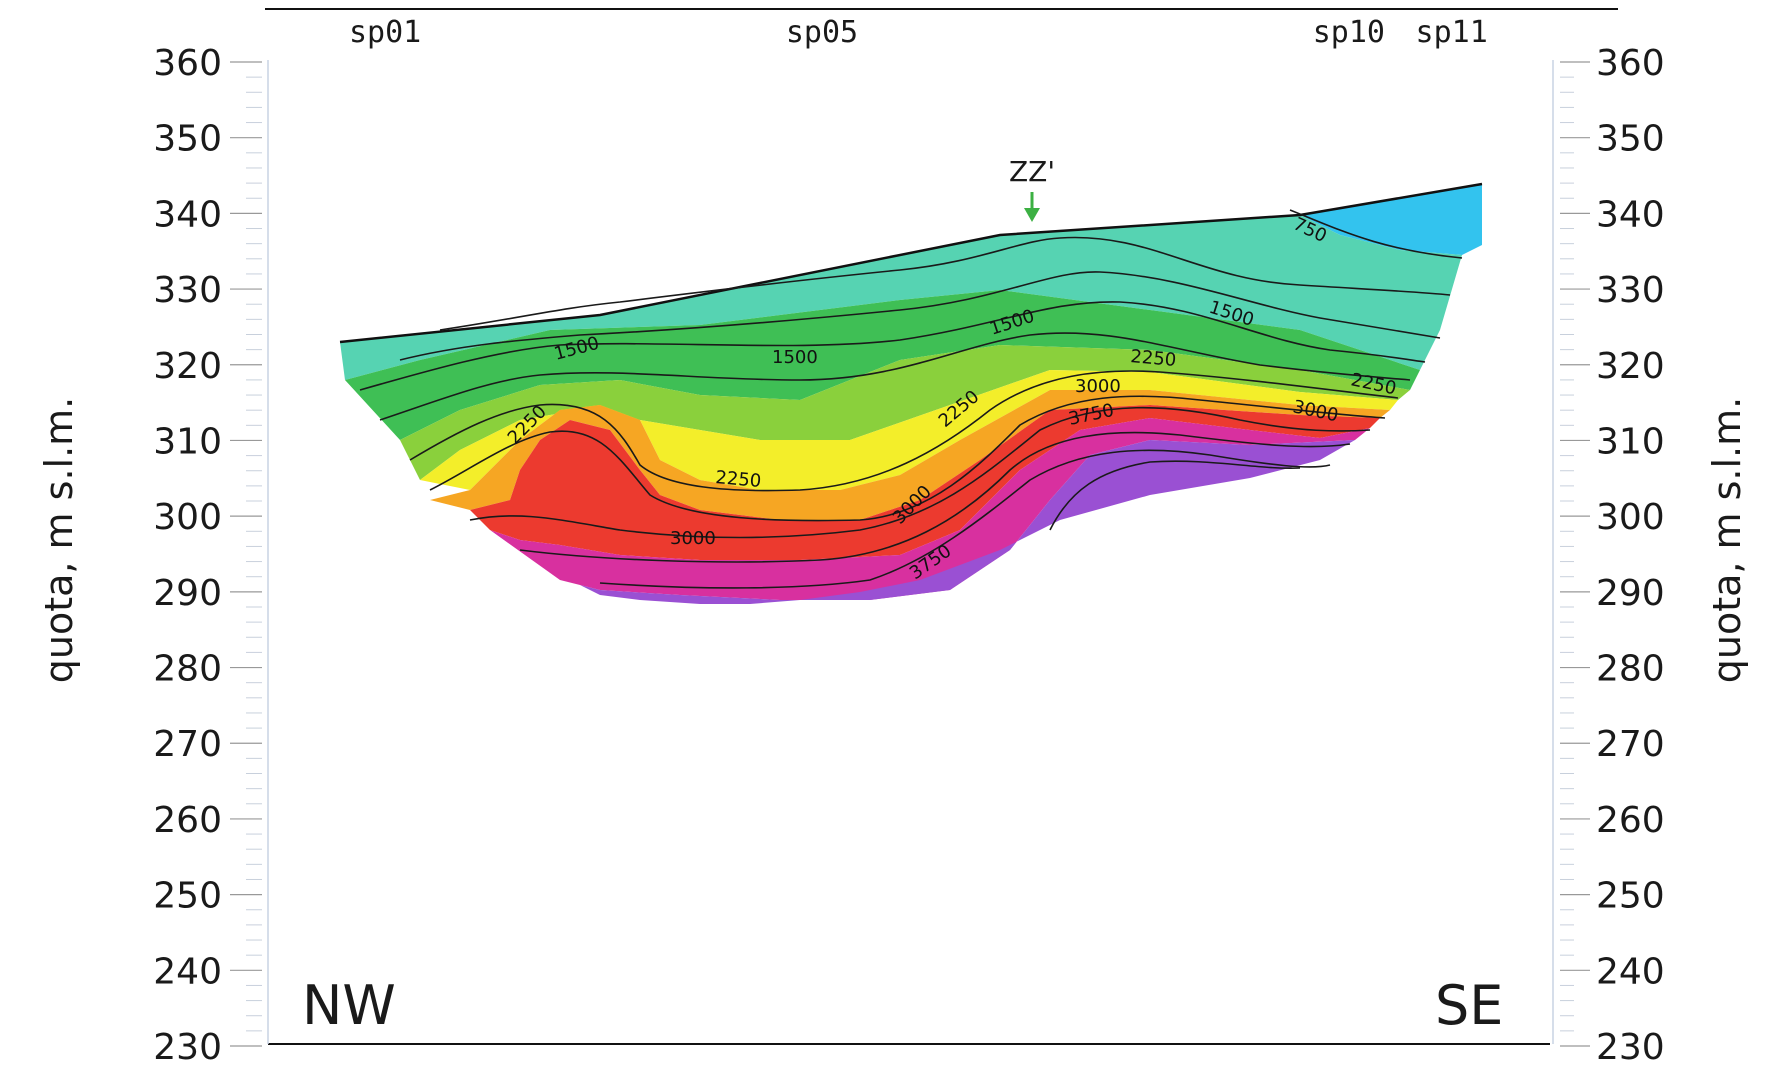 The height and width of the screenshot is (1072, 1787). What do you see at coordinates (187, 214) in the screenshot?
I see `left-tick-label: 340` at bounding box center [187, 214].